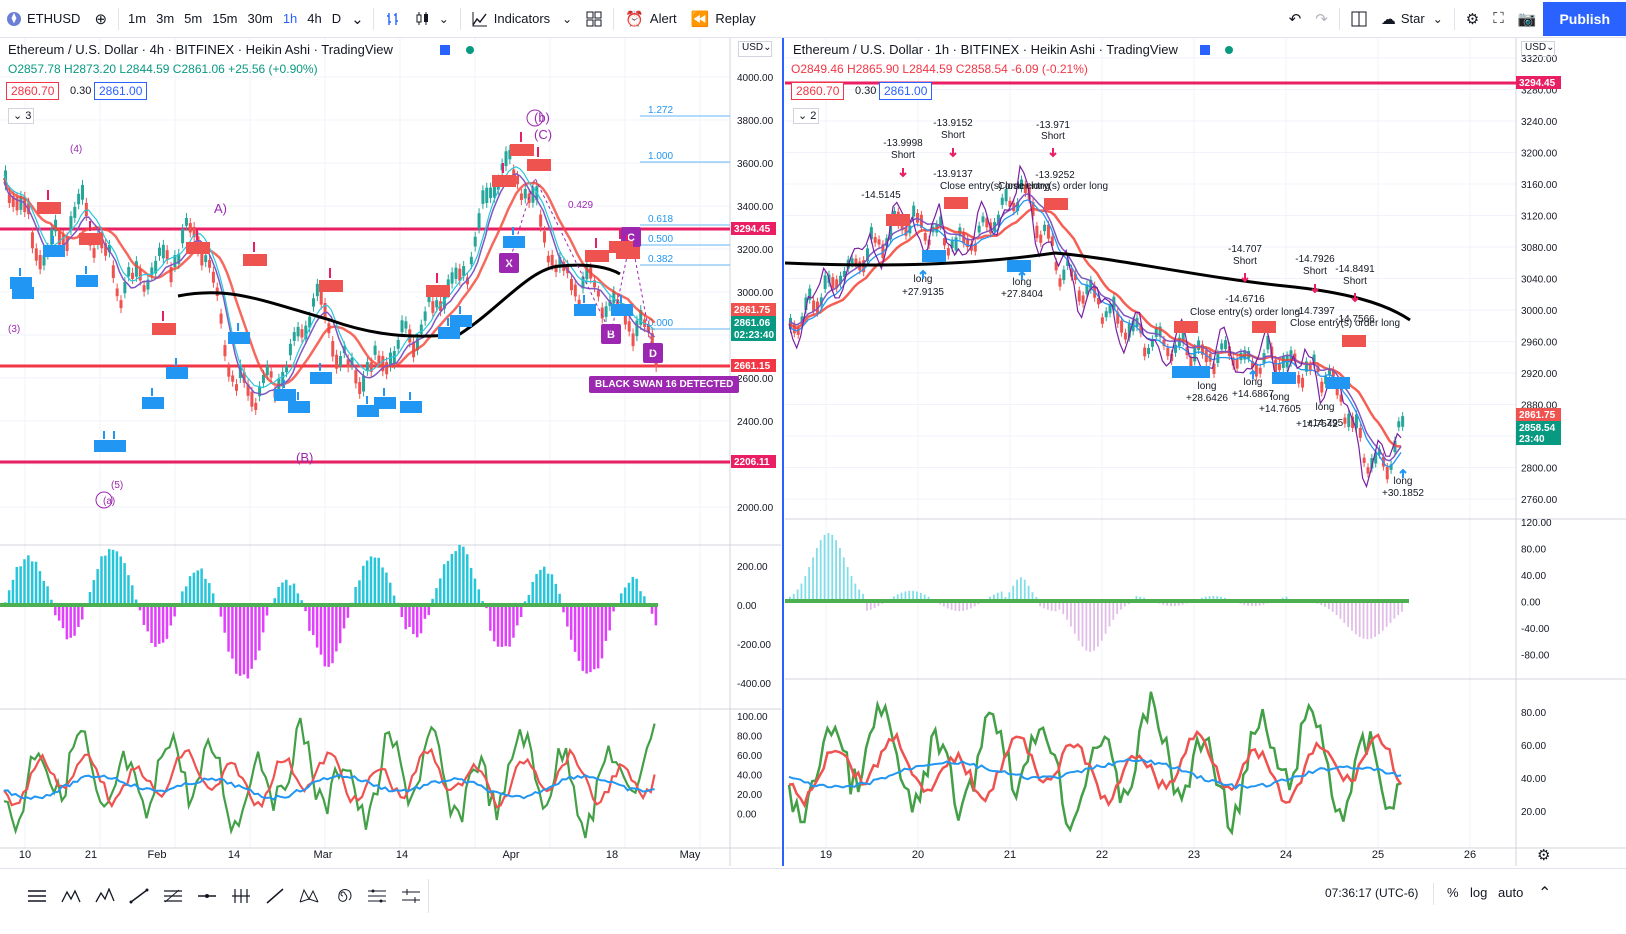  Describe the element at coordinates (906, 91) in the screenshot. I see `right-buy-price: 2861.00` at that location.